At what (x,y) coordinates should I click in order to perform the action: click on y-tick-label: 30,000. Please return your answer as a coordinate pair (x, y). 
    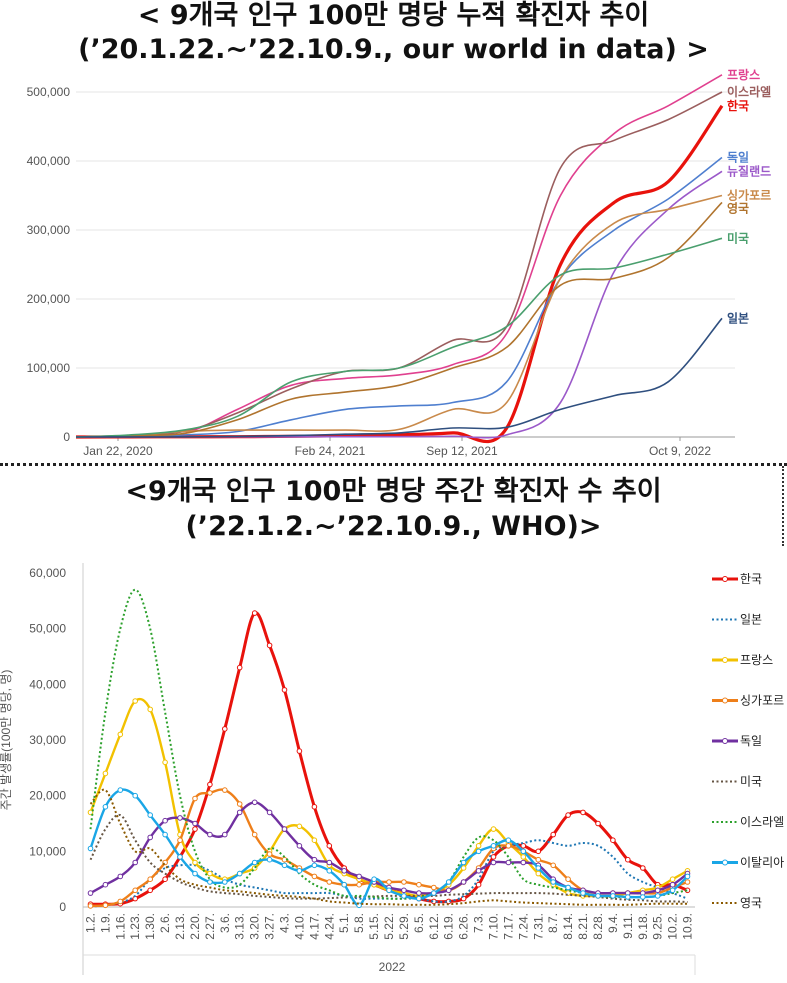
    Looking at the image, I should click on (47, 740).